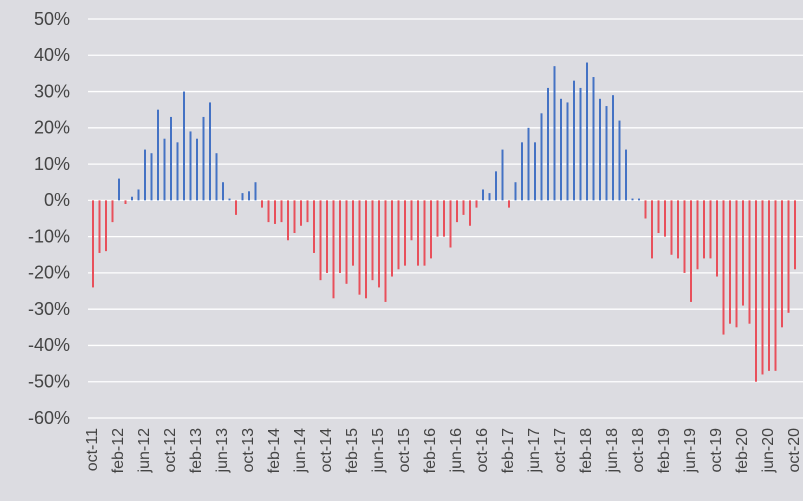  What do you see at coordinates (664, 450) in the screenshot?
I see `x-tick-label: feb-19` at bounding box center [664, 450].